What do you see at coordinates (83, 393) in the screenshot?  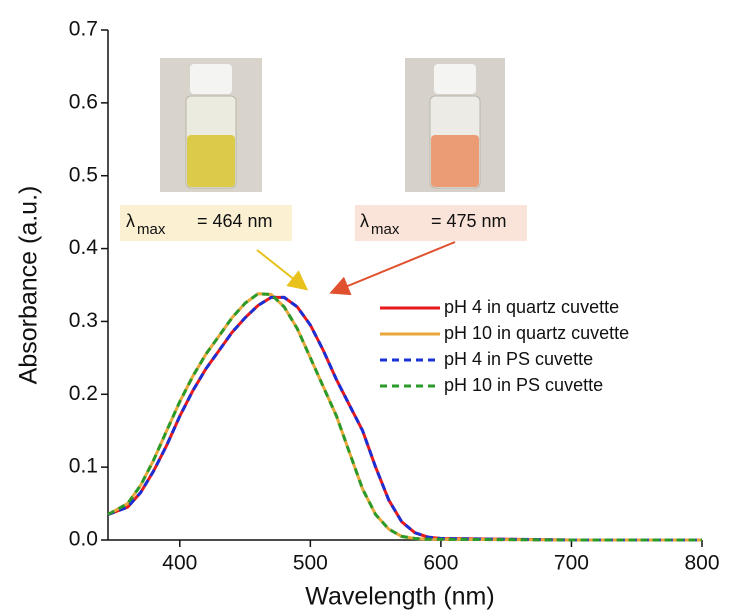 I see `y-tick-label: 0.2` at bounding box center [83, 393].